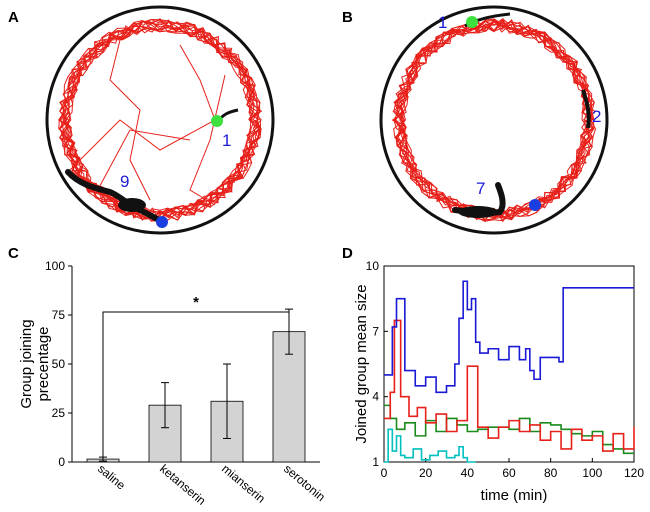 The image size is (650, 512). What do you see at coordinates (43, 363) in the screenshot?
I see `y-axis-label-line: precentage` at bounding box center [43, 363].